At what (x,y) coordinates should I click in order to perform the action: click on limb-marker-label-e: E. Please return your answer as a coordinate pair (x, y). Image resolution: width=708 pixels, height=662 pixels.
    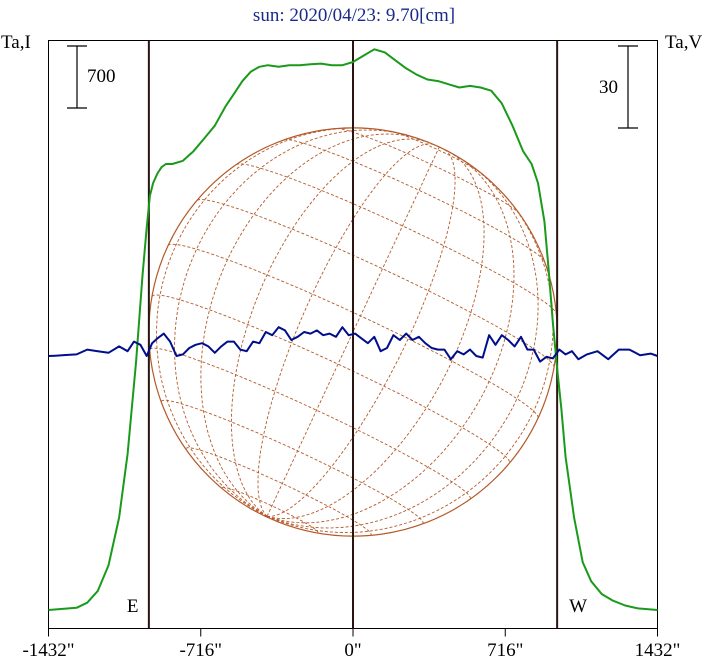
    Looking at the image, I should click on (133, 606).